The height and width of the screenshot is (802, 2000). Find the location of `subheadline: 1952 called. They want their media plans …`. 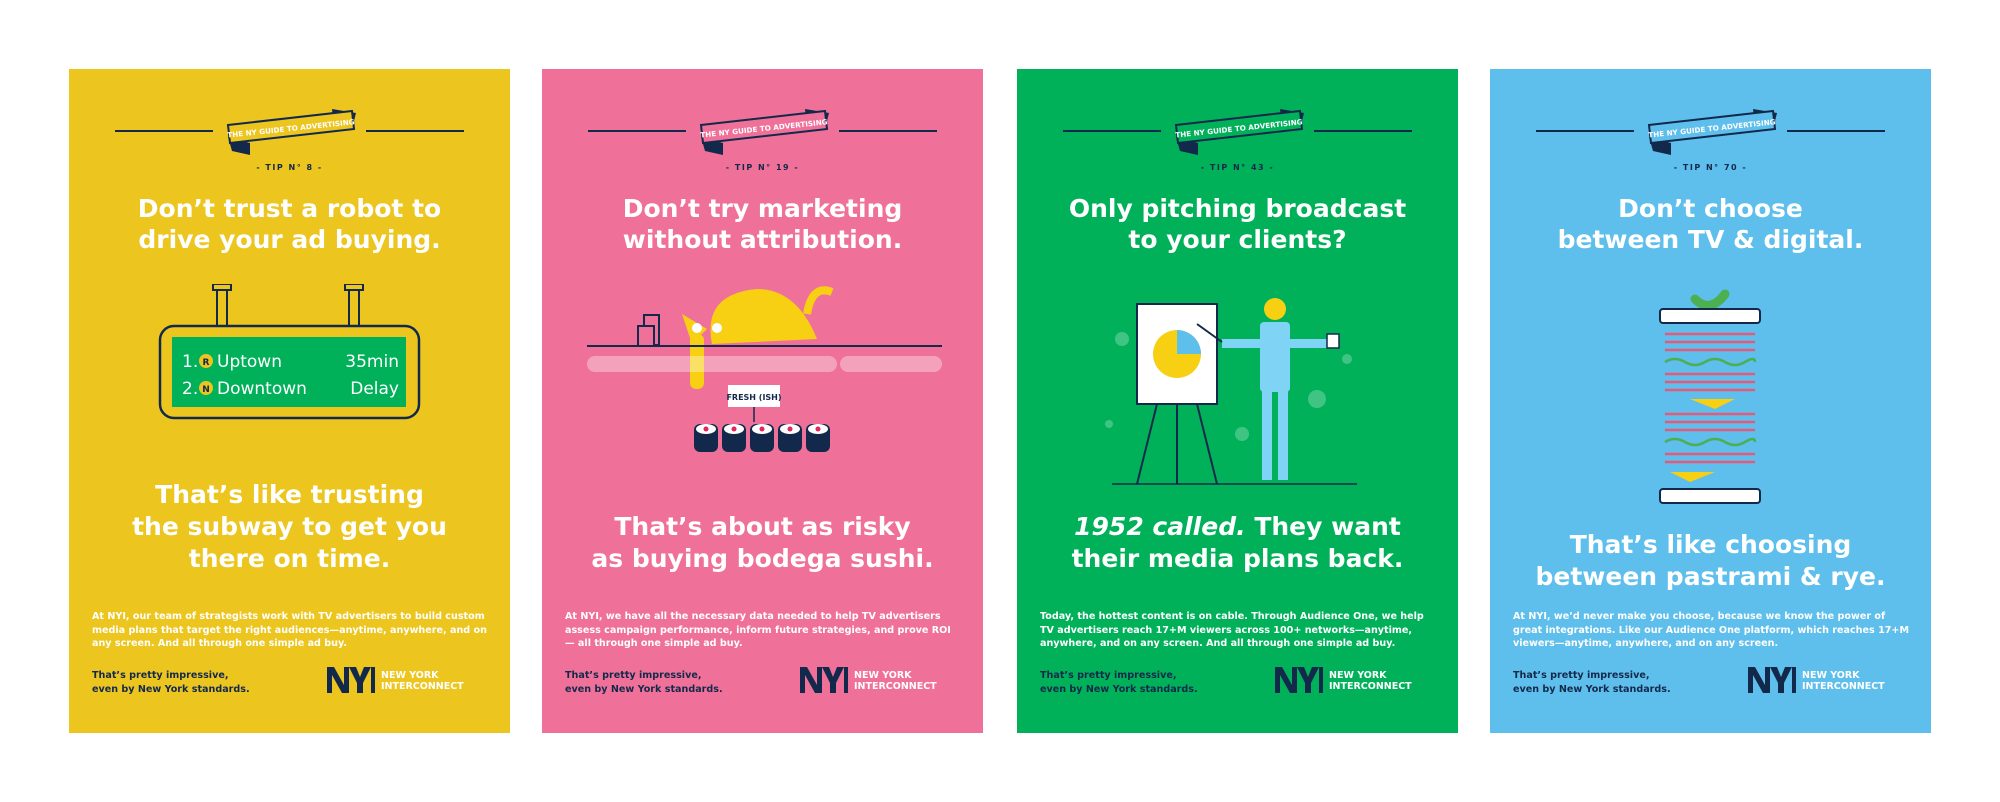

subheadline: 1952 called. They want their media plans … is located at coordinates (1237, 542).